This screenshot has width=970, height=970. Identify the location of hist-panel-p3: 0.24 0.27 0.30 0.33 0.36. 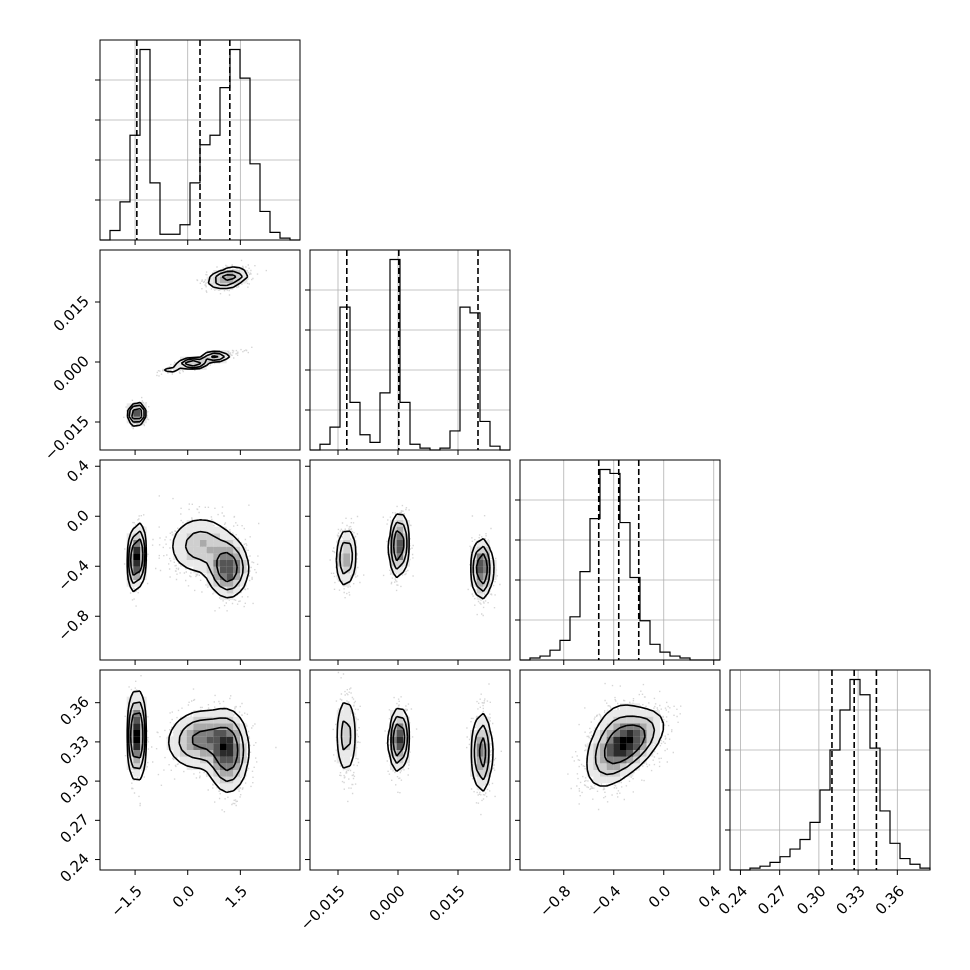
(823, 793).